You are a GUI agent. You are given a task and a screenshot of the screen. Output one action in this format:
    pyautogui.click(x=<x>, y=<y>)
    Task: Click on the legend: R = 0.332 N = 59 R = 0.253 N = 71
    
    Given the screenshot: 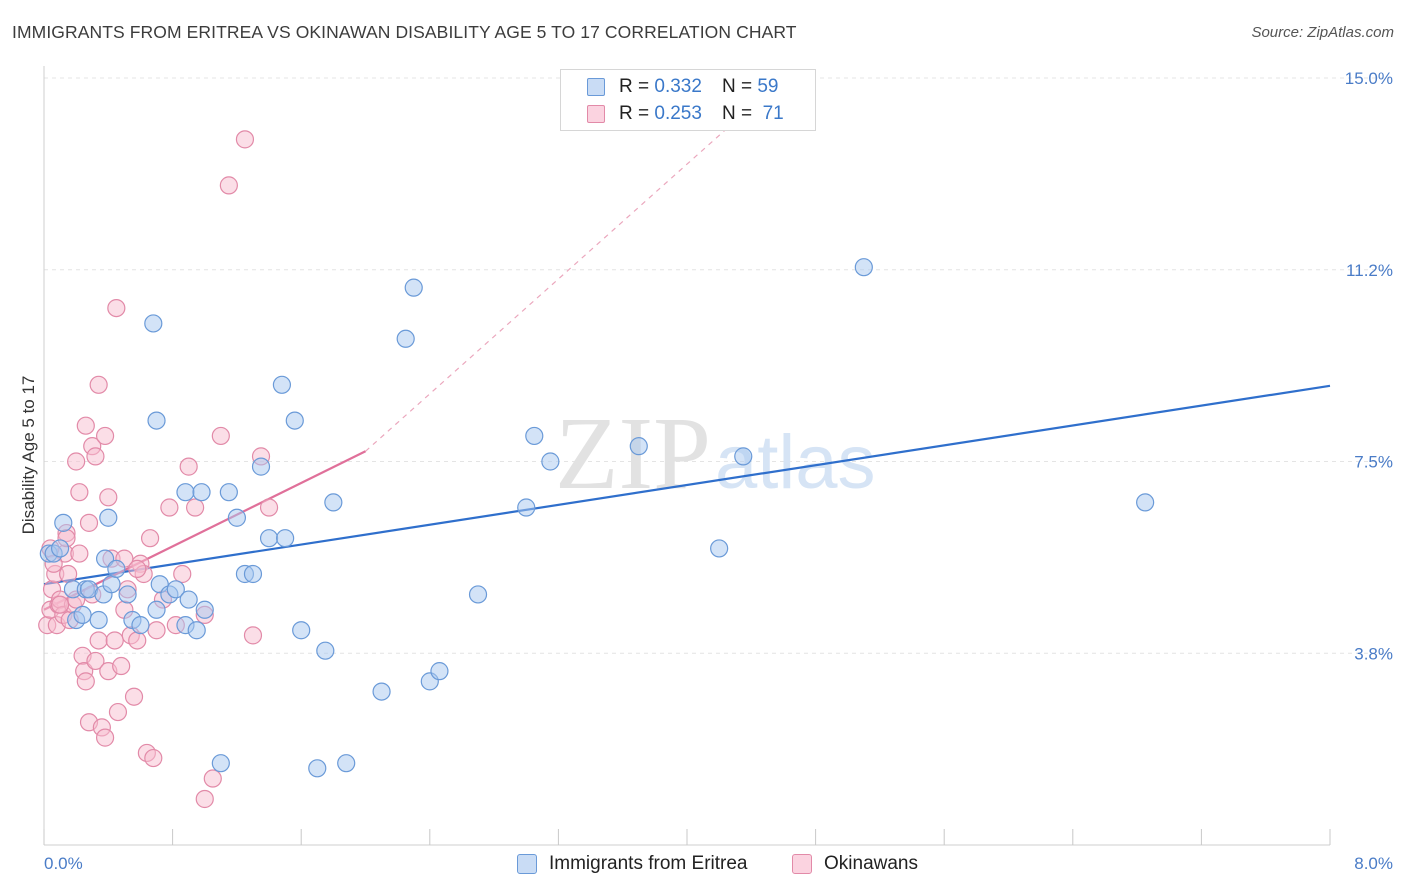 What is the action you would take?
    pyautogui.click(x=688, y=100)
    